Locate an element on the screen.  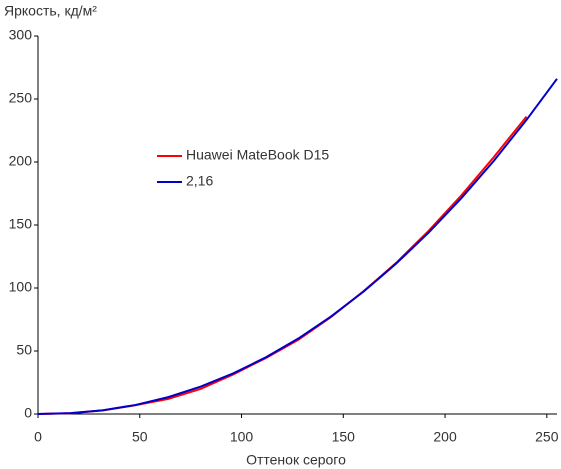
x-tick-label: 250 is located at coordinates (547, 437).